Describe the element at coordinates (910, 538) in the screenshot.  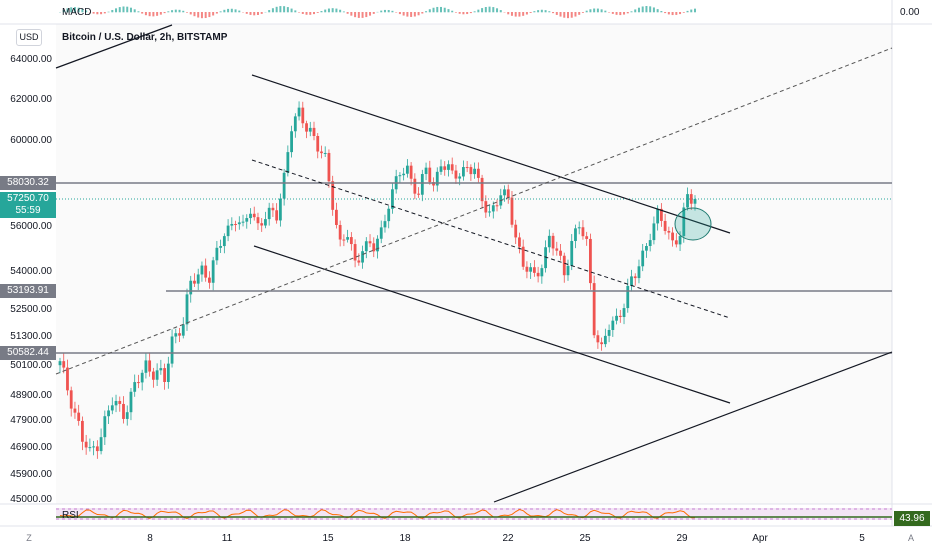
I see `auto-scale-button: A` at that location.